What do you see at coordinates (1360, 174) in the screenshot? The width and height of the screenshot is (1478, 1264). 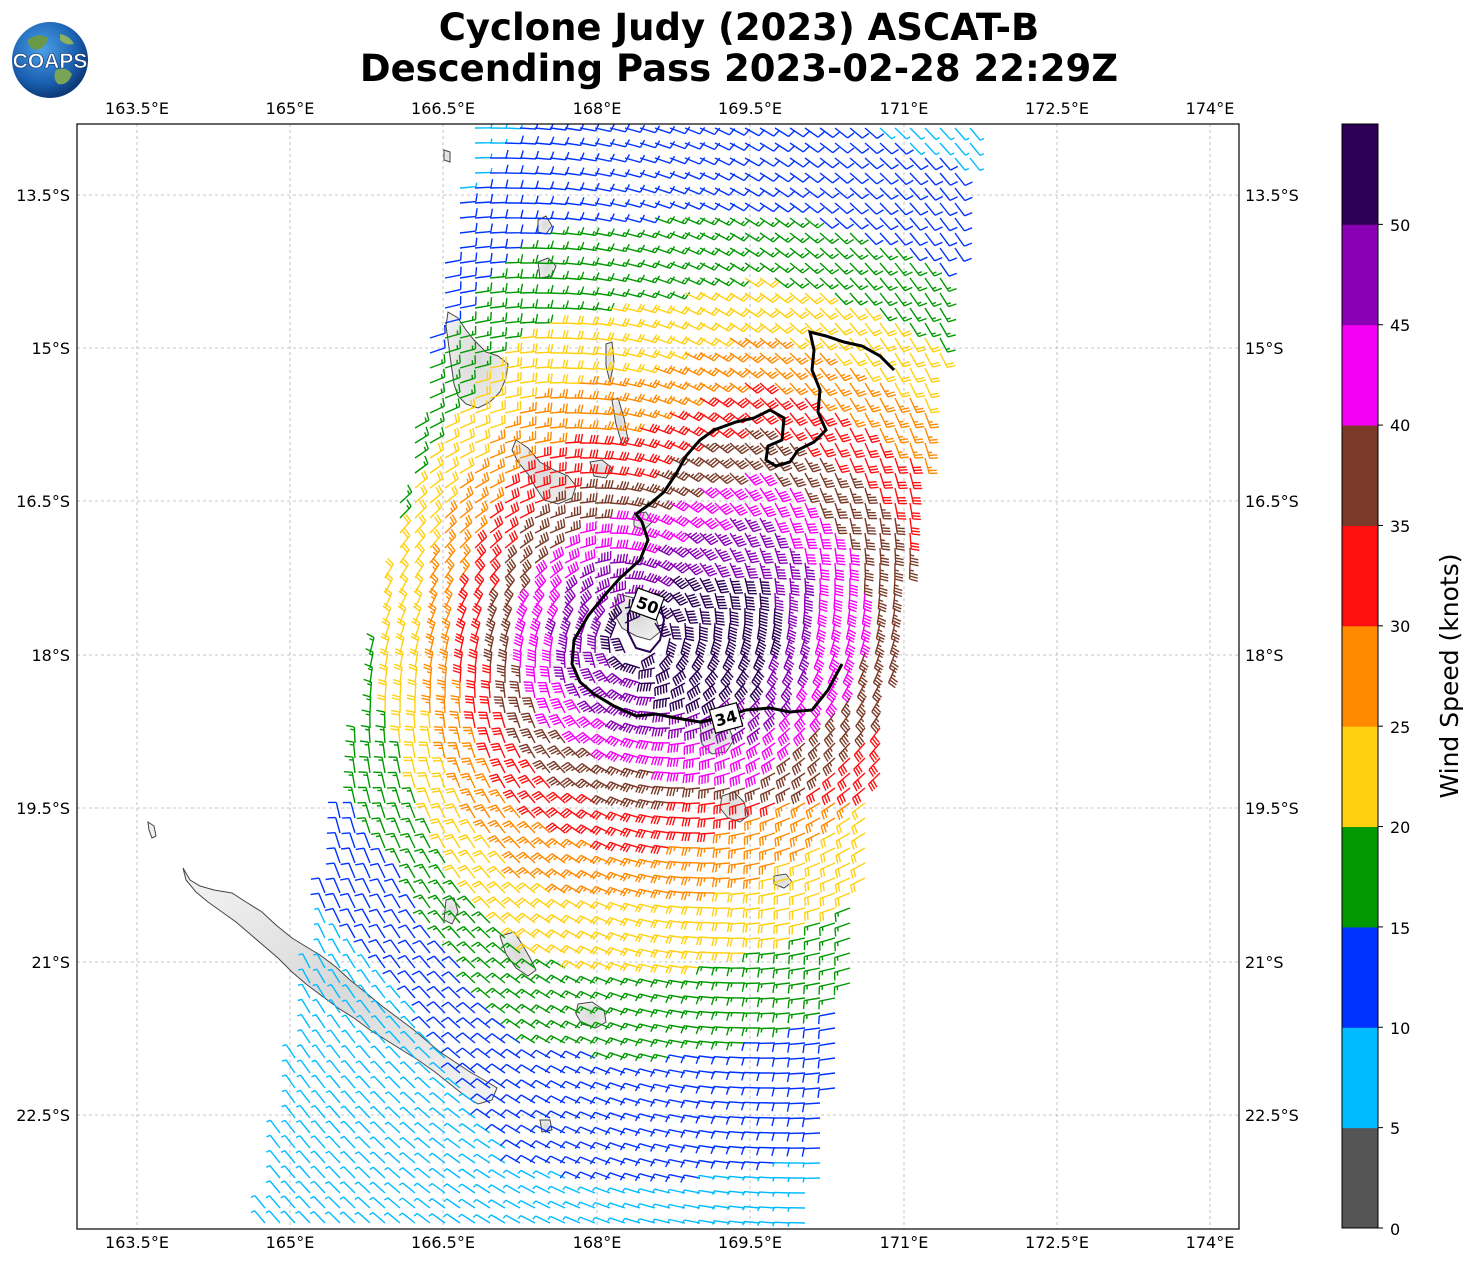 I see `colorbar-segment` at bounding box center [1360, 174].